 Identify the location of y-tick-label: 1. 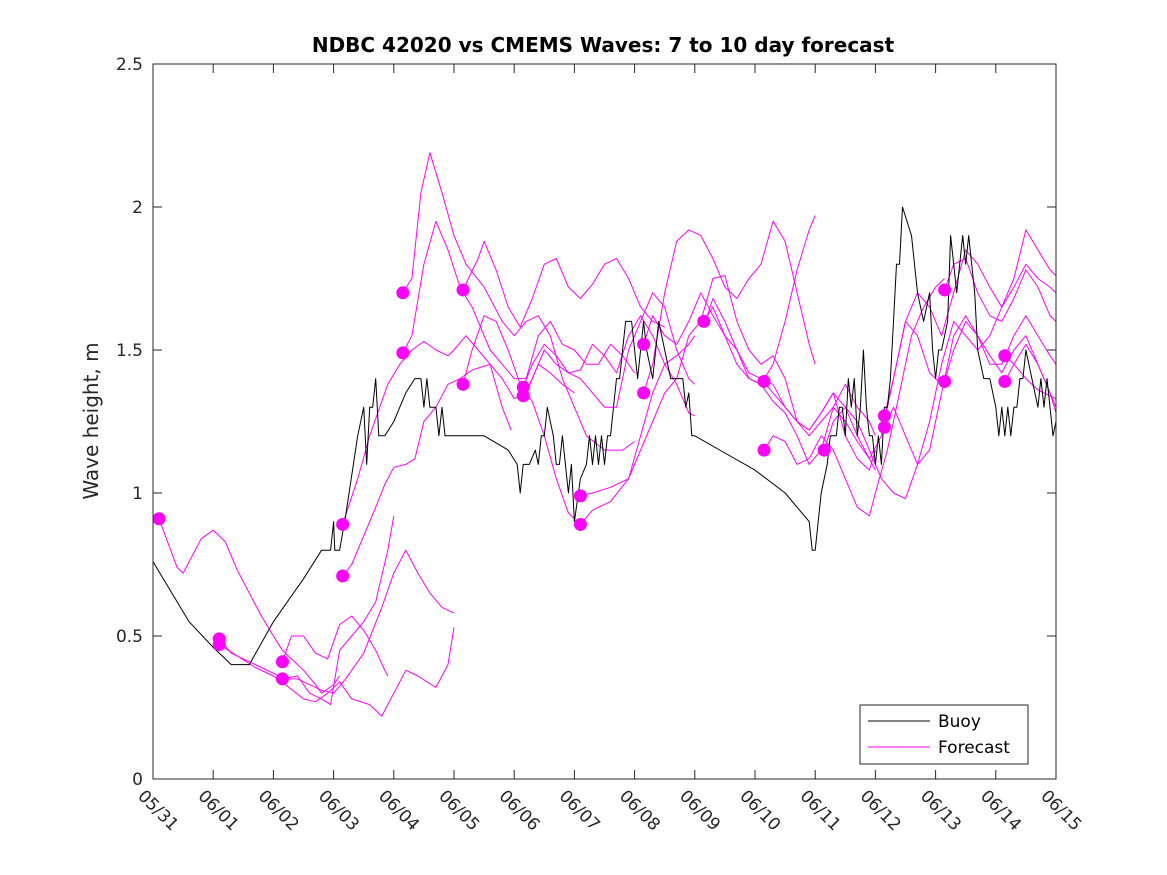
(137, 494).